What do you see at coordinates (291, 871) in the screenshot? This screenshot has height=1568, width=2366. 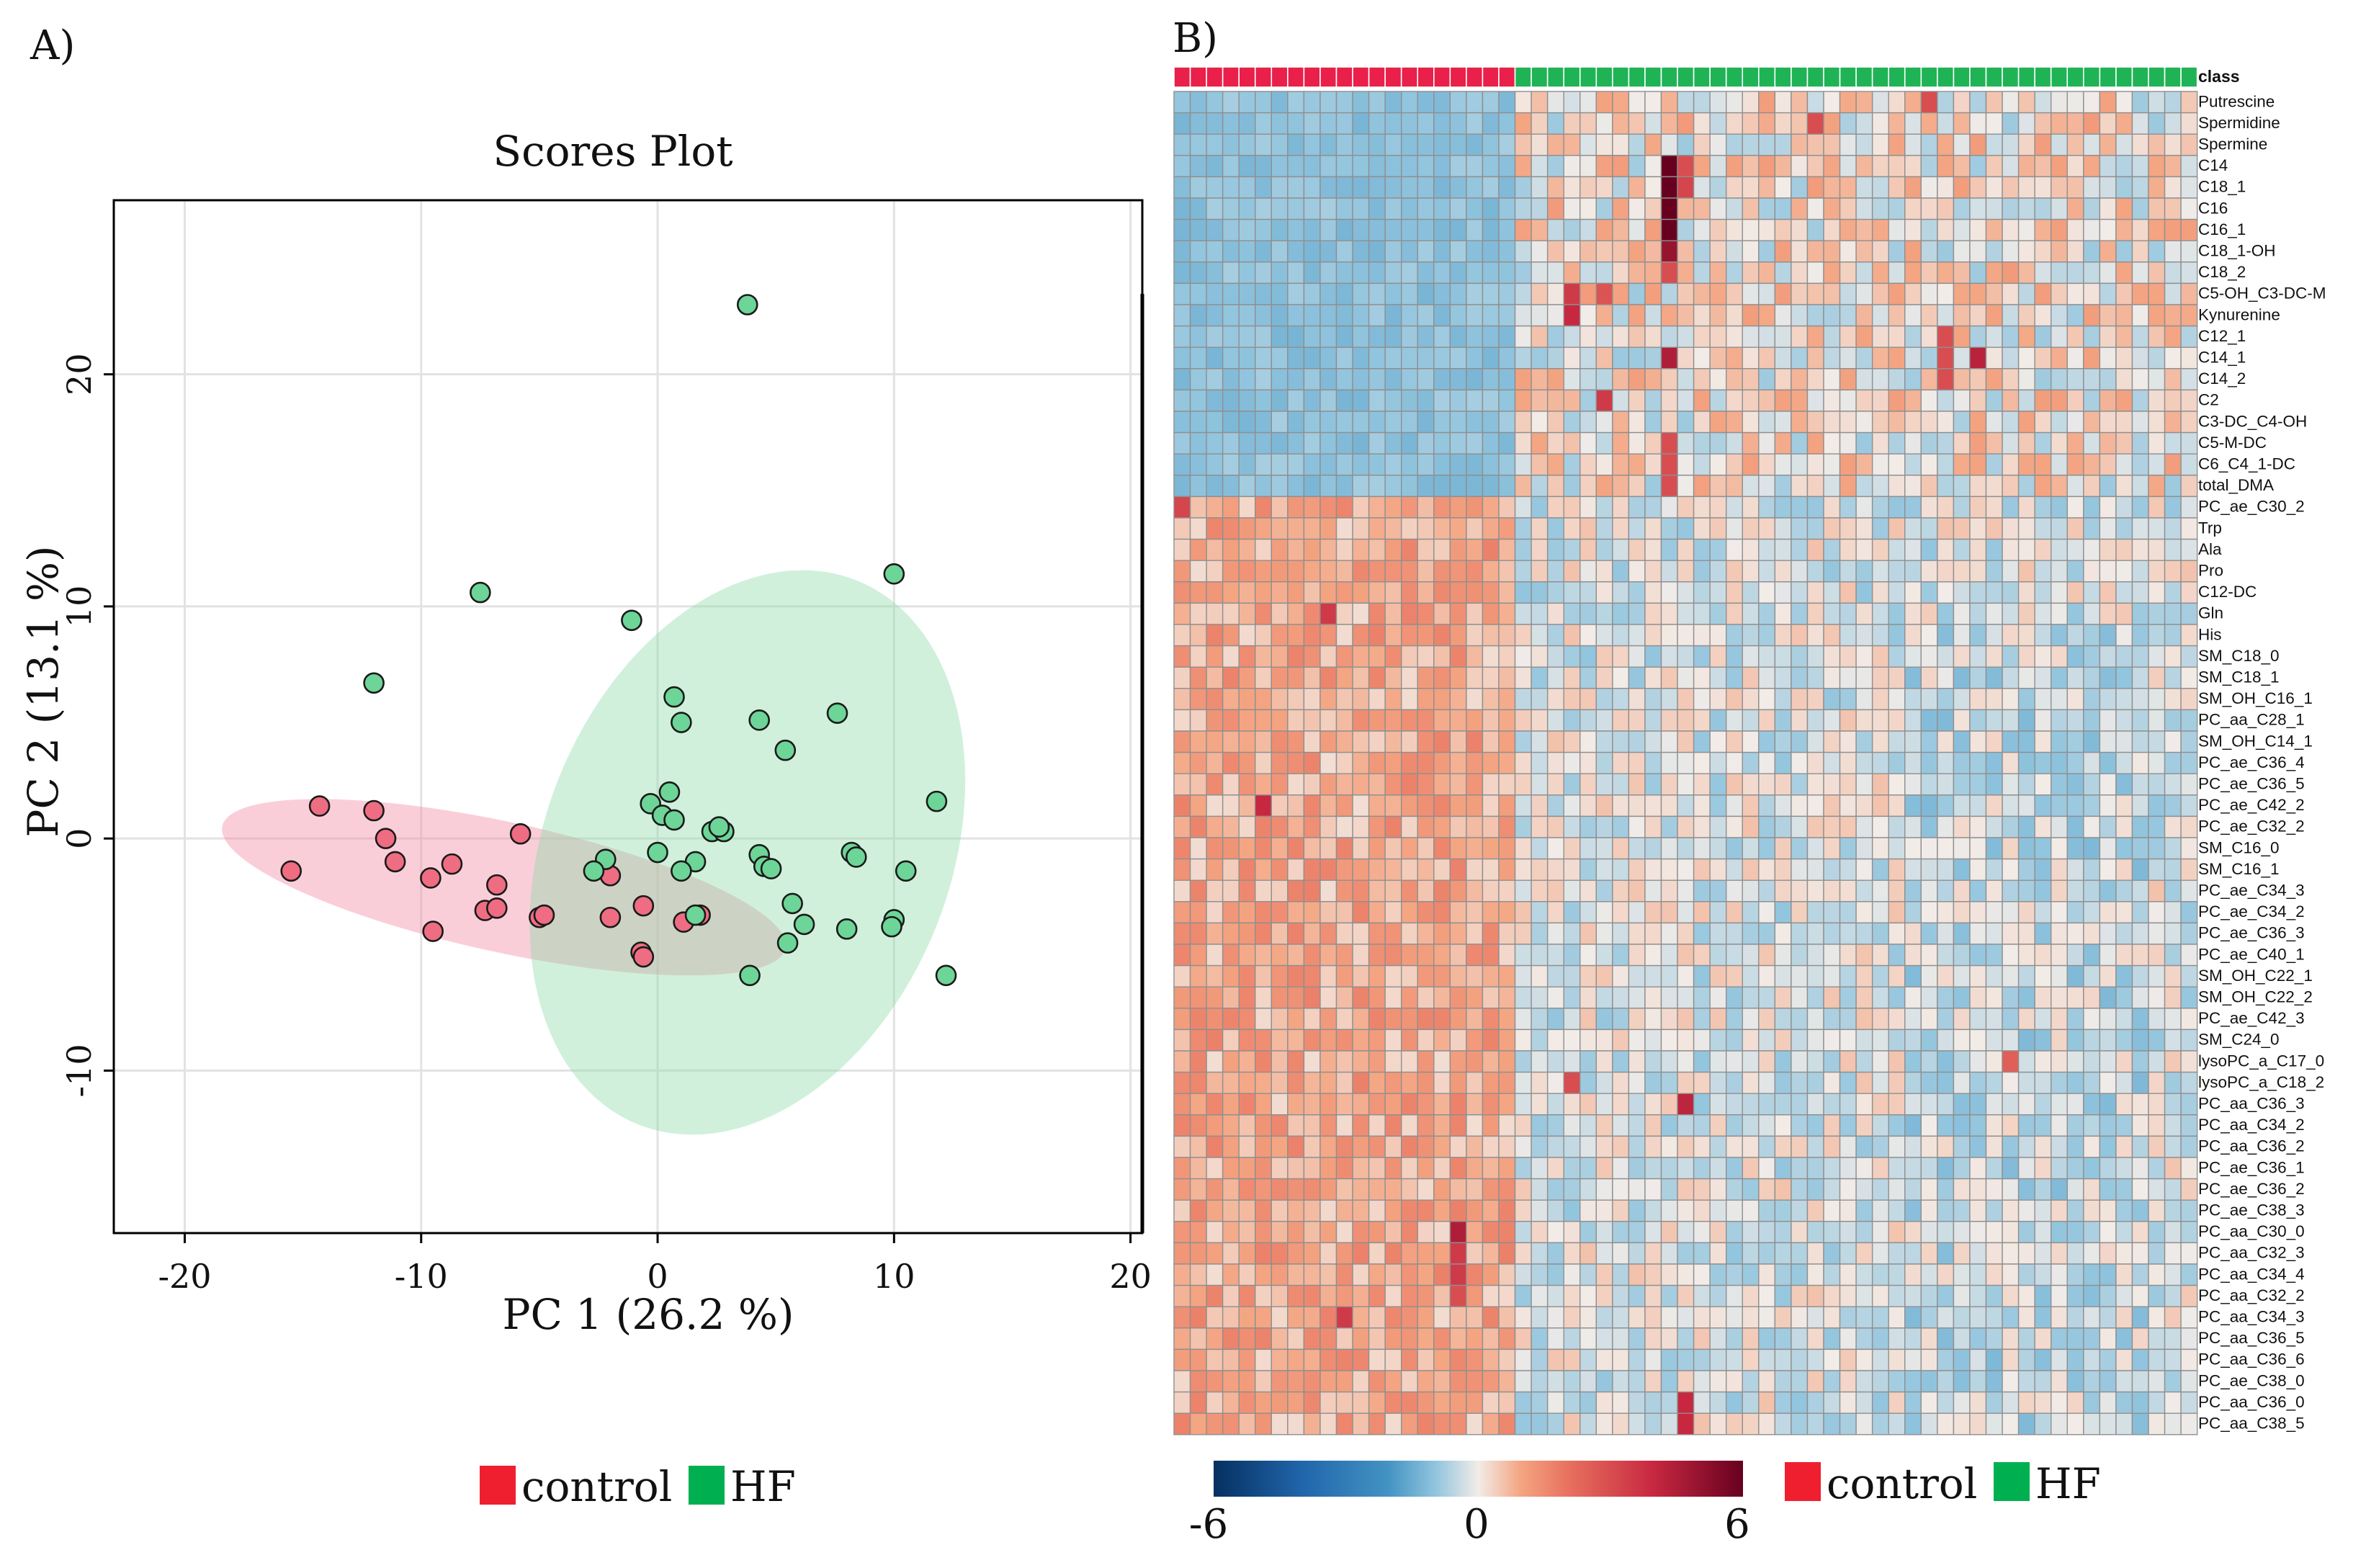 I see `control-point` at bounding box center [291, 871].